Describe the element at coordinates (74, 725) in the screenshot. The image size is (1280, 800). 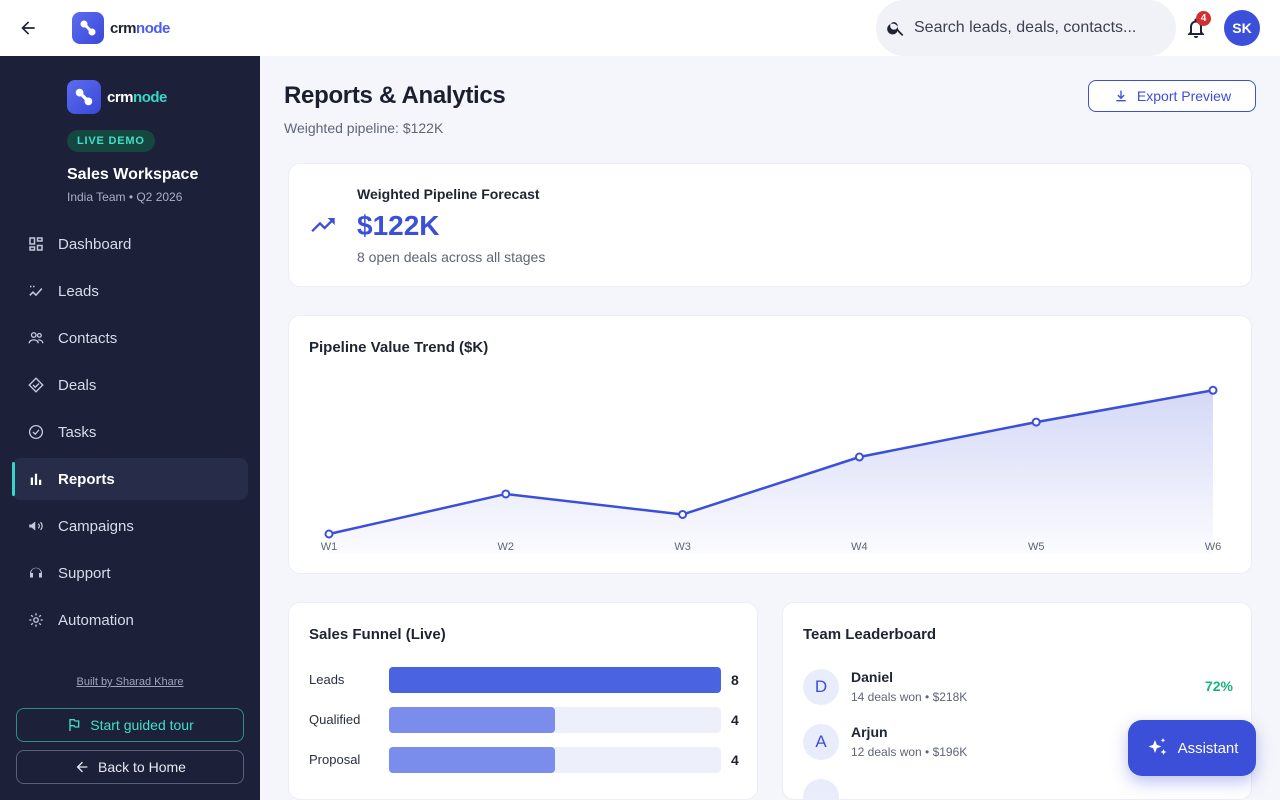
I see `flag-icon` at that location.